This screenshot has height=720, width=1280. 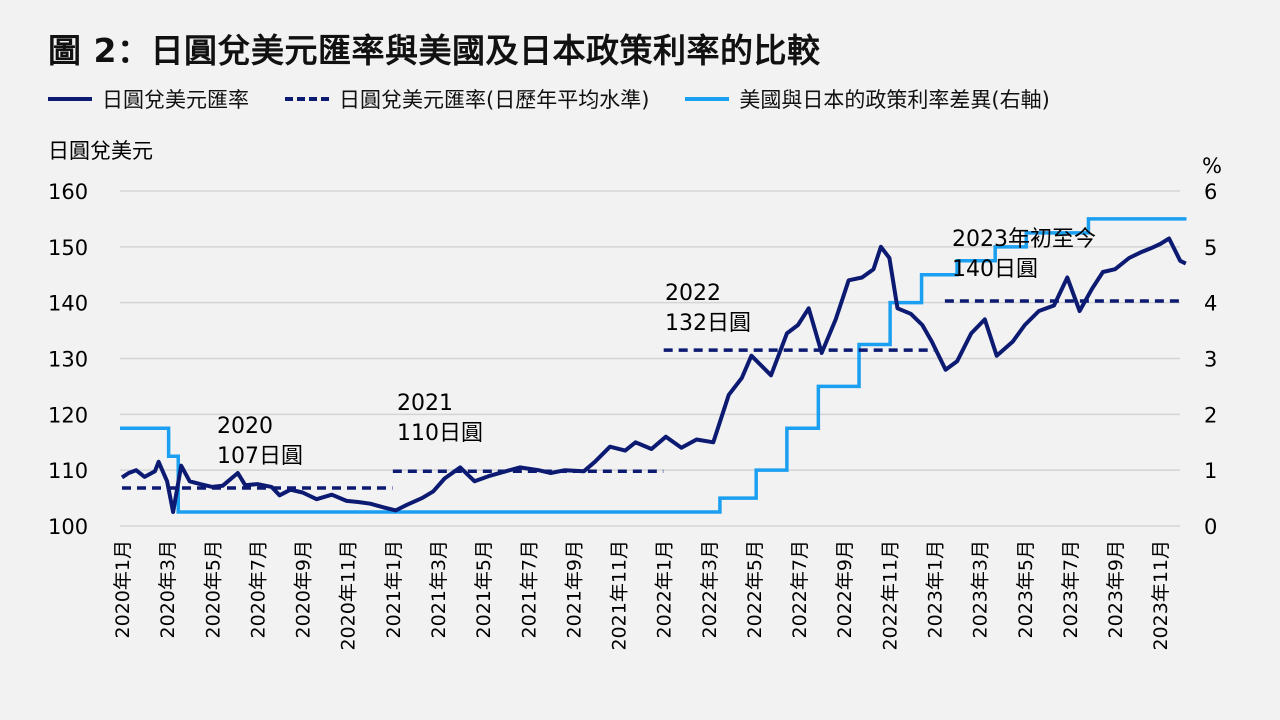 I want to click on legend-item-diff: 美國與日本的政策利率差異(右軸), so click(x=867, y=99).